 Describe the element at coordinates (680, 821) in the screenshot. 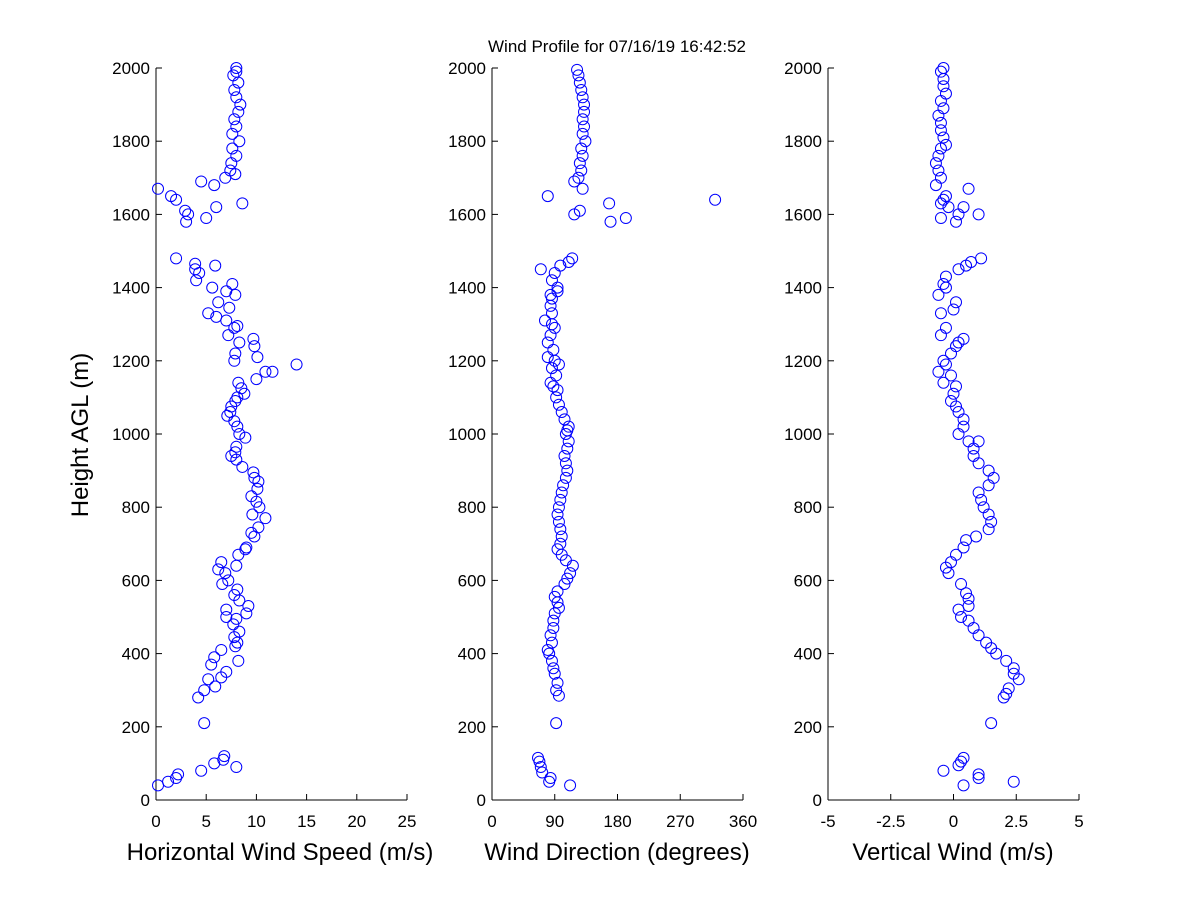

I see `x-tick-label: 270` at that location.